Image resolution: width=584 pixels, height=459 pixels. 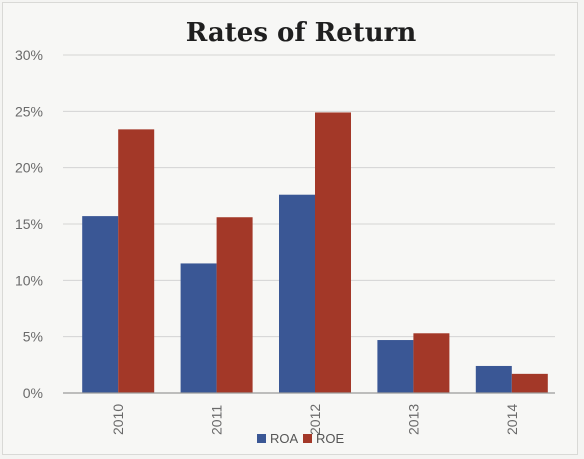 What do you see at coordinates (234, 305) in the screenshot?
I see `bar-roe-2011` at bounding box center [234, 305].